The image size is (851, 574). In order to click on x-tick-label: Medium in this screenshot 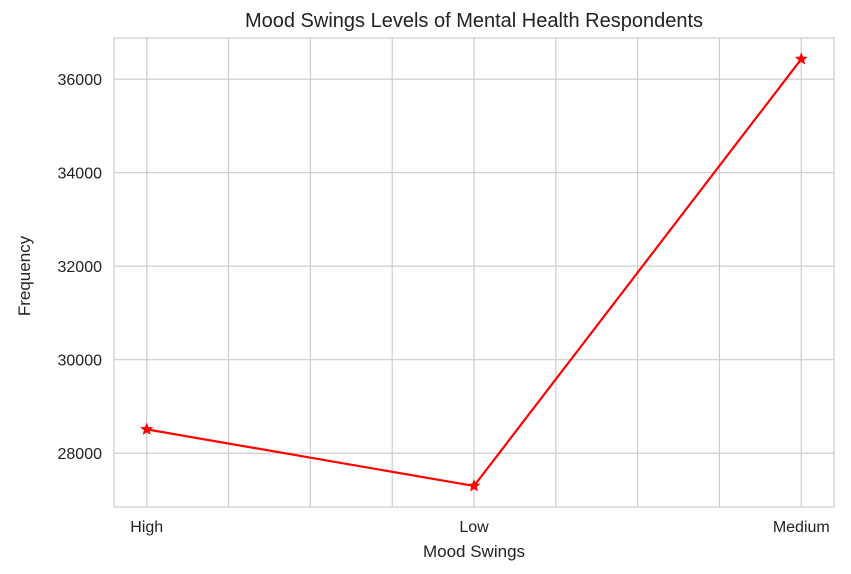, I will do `click(801, 527)`.